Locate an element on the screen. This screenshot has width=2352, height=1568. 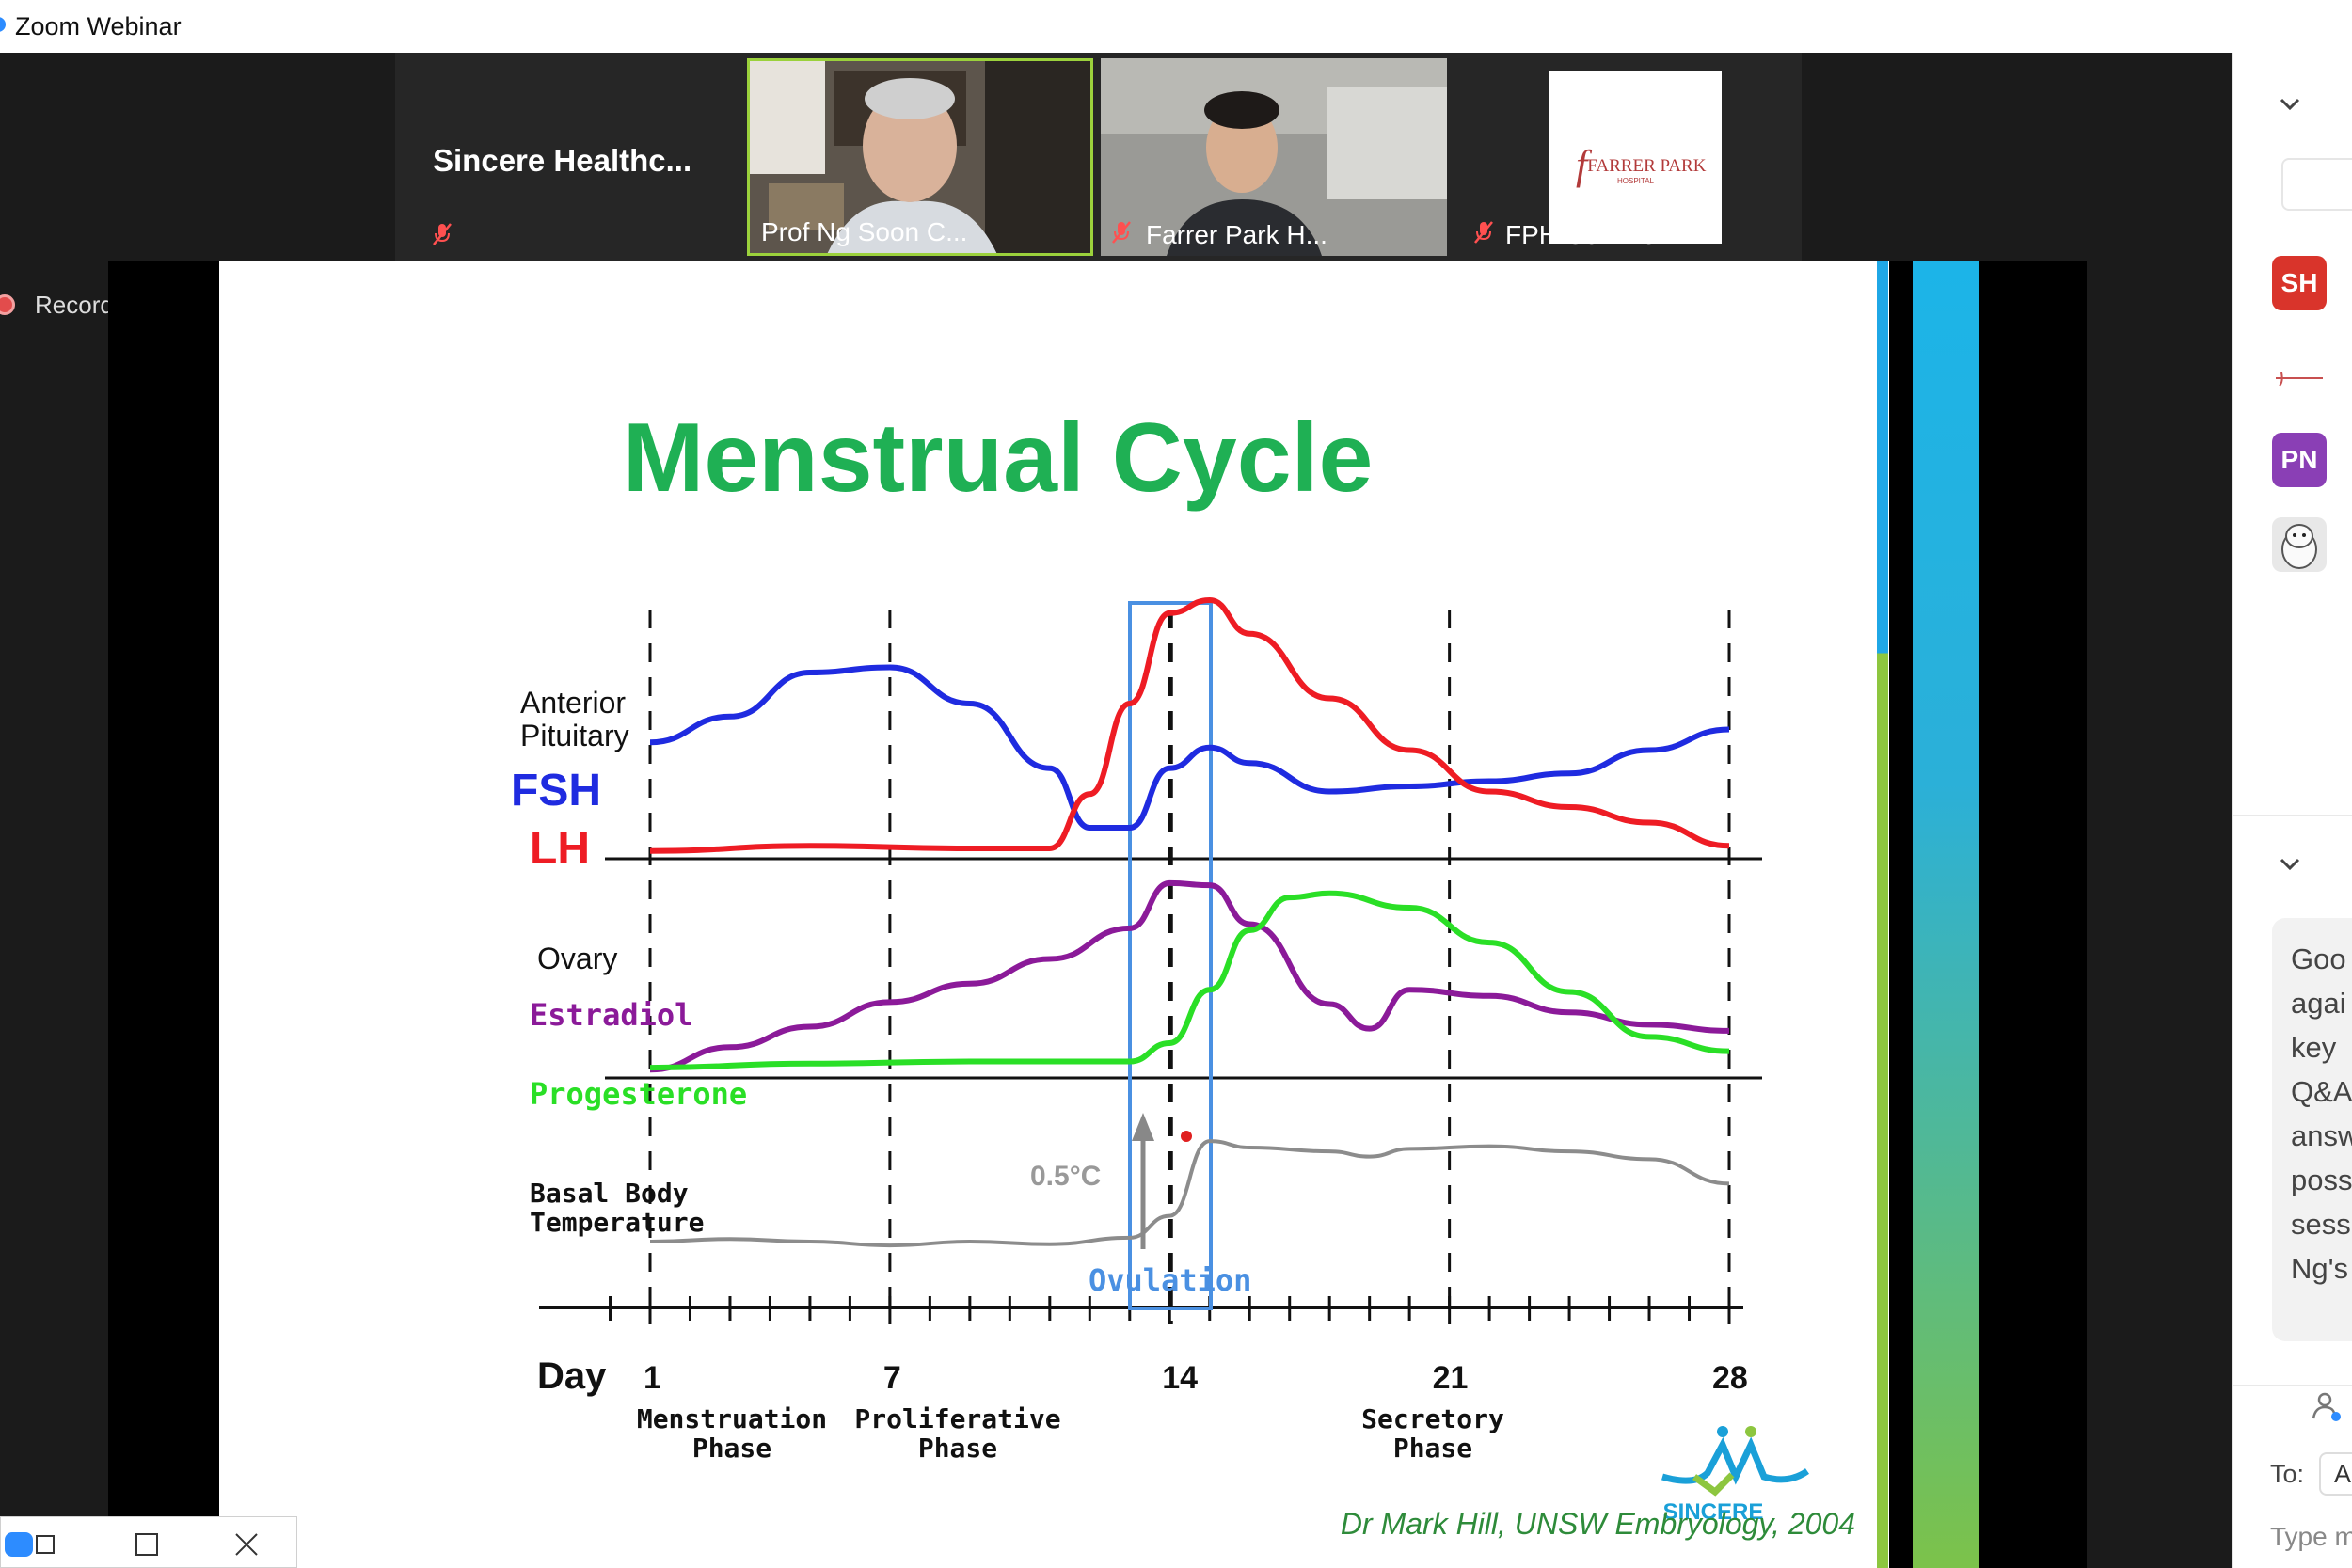
window-controls is located at coordinates (148, 1542).